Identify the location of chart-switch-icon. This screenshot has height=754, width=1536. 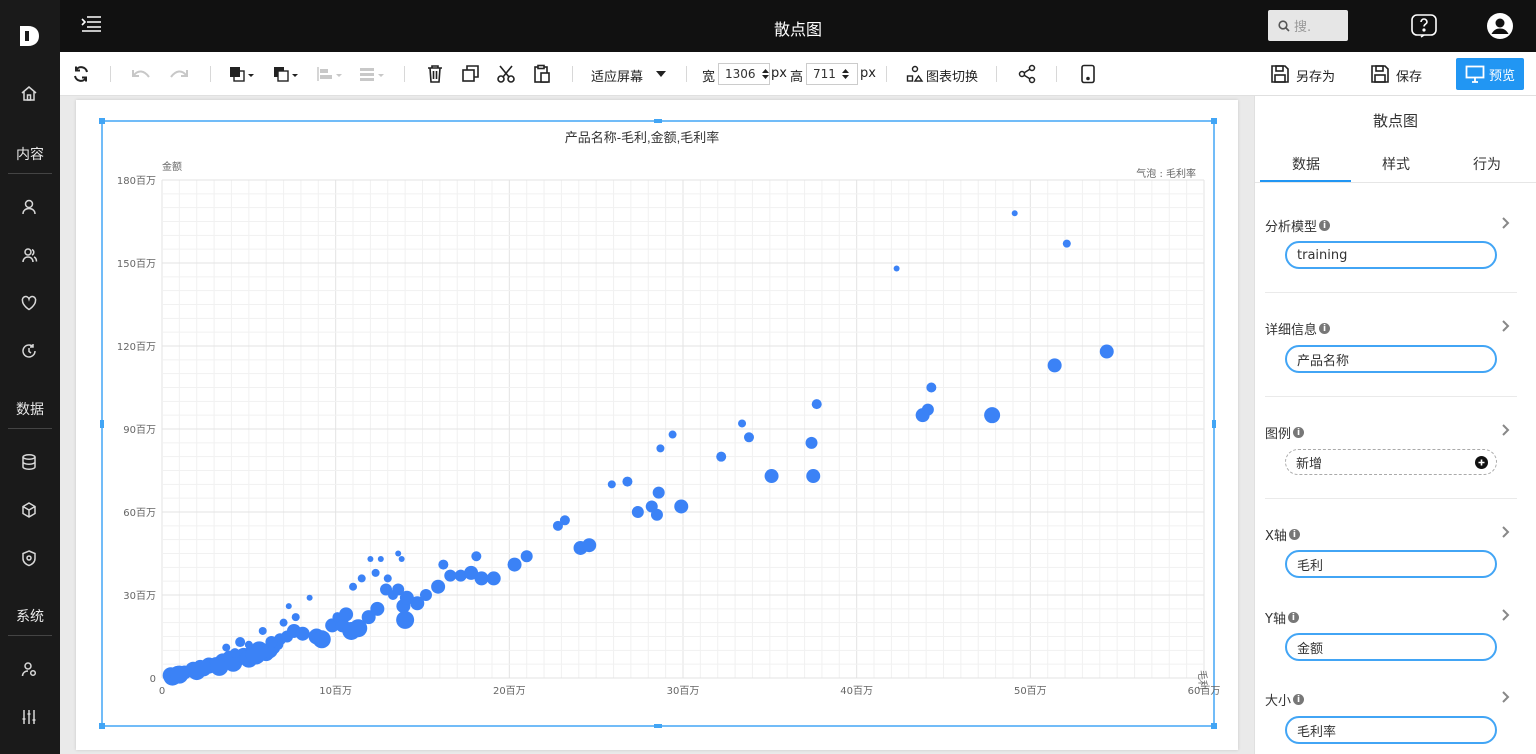
(915, 74).